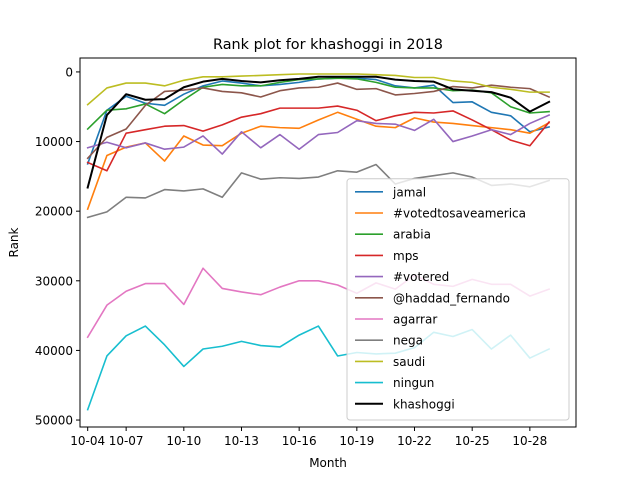  Describe the element at coordinates (54, 142) in the screenshot. I see `y-tick-label: 10000` at that location.